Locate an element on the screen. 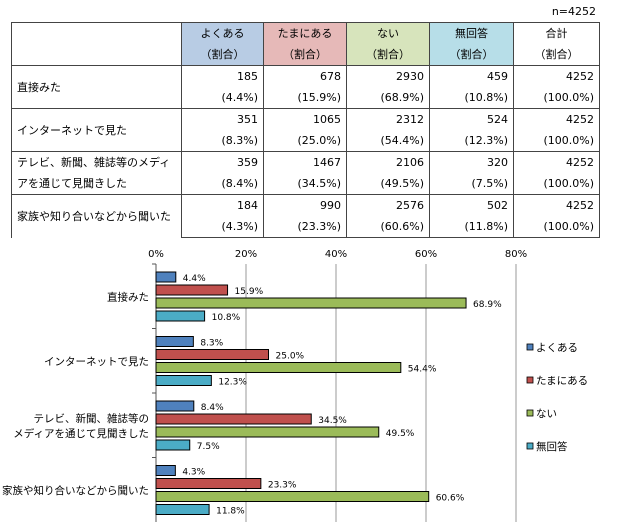 The height and width of the screenshot is (525, 620). x-tick-label: 40% is located at coordinates (336, 254).